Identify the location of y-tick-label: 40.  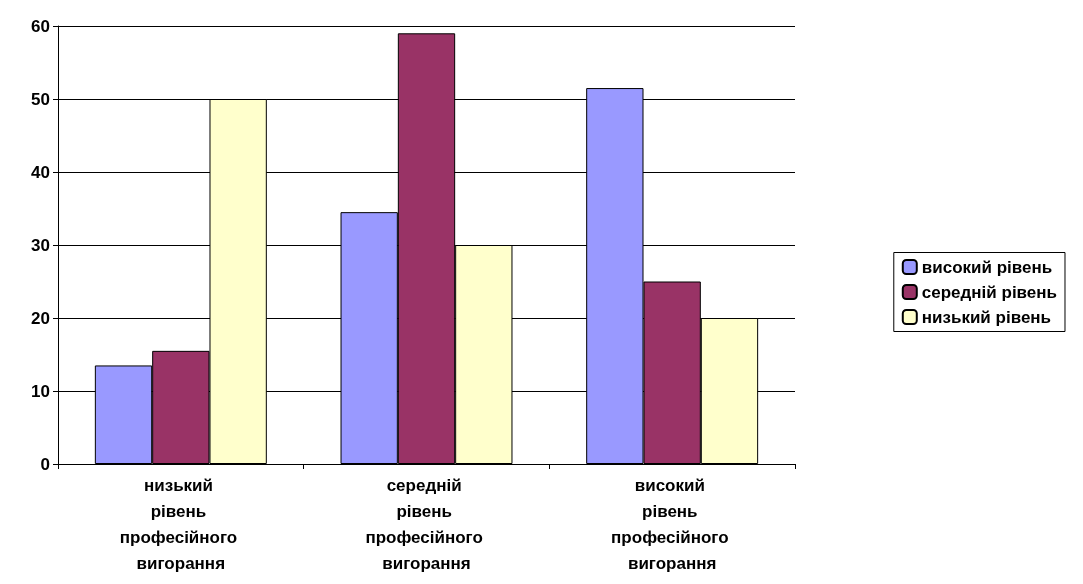
(40, 172).